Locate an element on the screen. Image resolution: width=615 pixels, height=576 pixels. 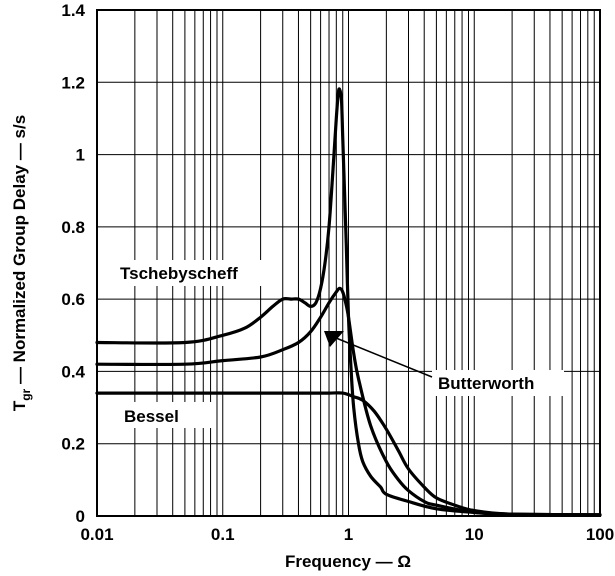
bessel-label-bg is located at coordinates (165, 415).